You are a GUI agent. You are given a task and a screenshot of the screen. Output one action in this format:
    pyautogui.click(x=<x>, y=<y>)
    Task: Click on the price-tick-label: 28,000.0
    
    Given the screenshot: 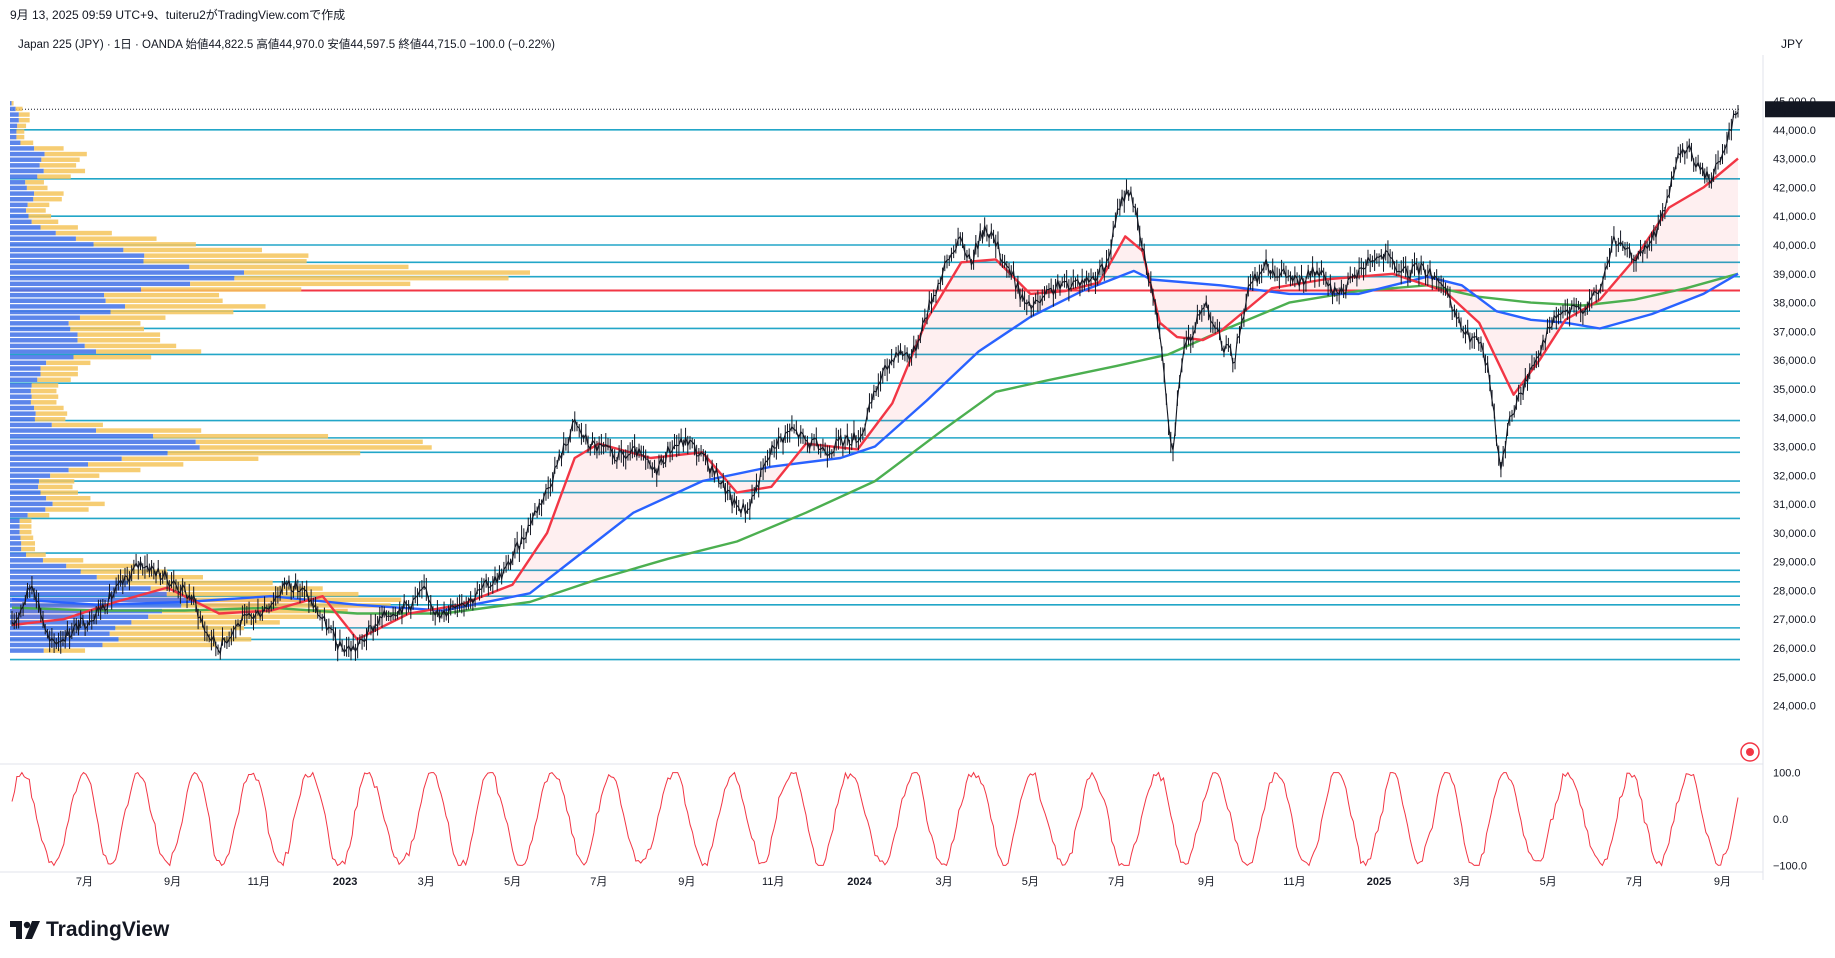 What is the action you would take?
    pyautogui.click(x=1794, y=591)
    